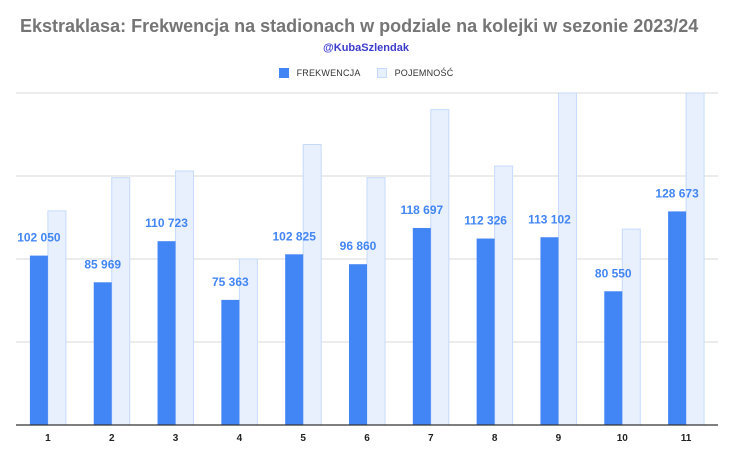  Describe the element at coordinates (623, 438) in the screenshot. I see `x-tick-label: 10` at that location.